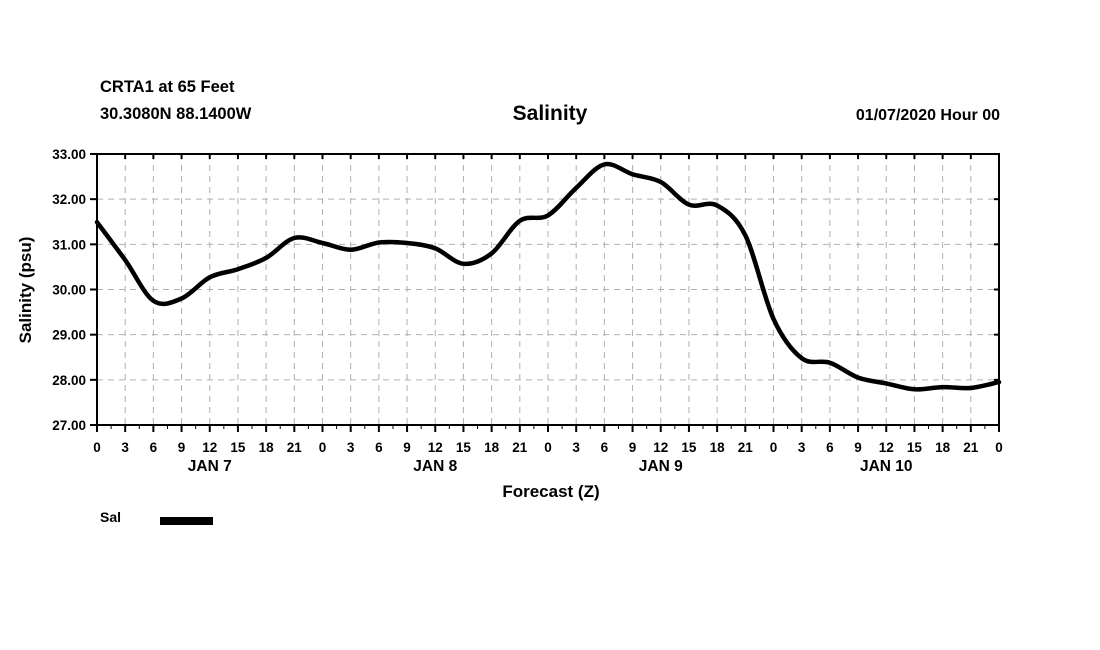  What do you see at coordinates (69, 244) in the screenshot?
I see `y-tick-label: 31.00` at bounding box center [69, 244].